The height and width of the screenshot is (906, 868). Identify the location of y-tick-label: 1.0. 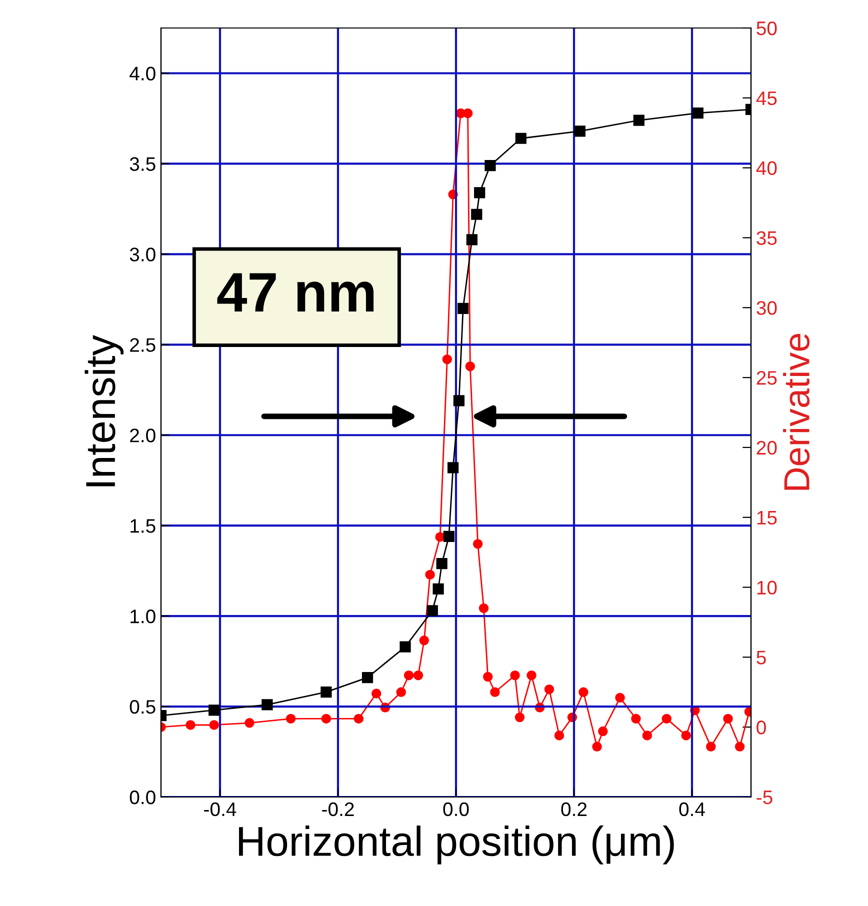
(143, 617).